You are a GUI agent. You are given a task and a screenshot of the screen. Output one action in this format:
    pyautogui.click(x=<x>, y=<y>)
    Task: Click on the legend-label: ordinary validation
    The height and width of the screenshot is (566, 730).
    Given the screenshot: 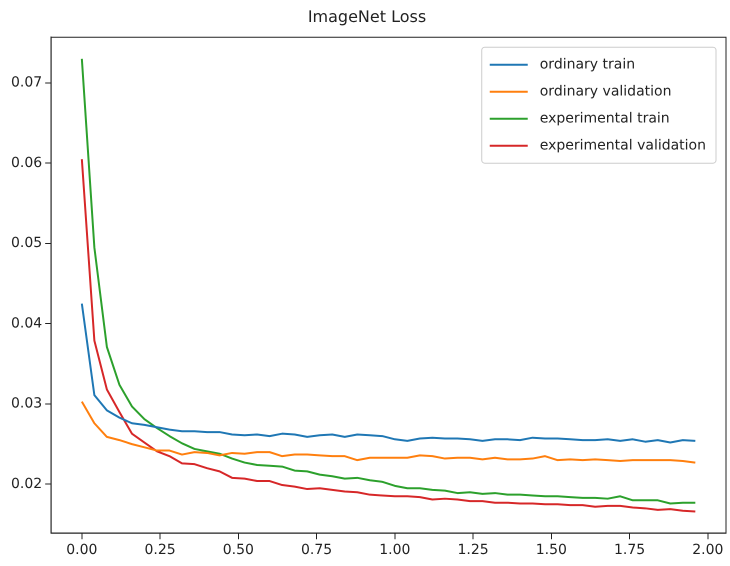 What is the action you would take?
    pyautogui.click(x=606, y=91)
    